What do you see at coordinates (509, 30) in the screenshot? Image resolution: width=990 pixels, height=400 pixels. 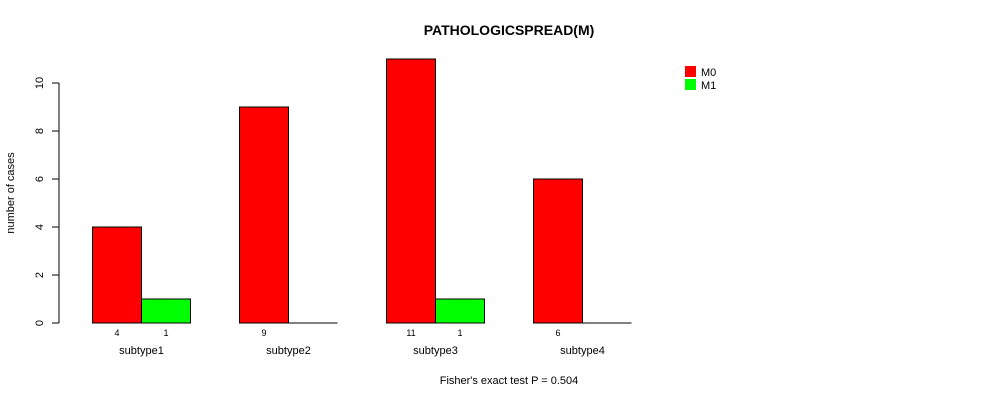 I see `chart-title: PATHOLOGICSPREAD(M)` at bounding box center [509, 30].